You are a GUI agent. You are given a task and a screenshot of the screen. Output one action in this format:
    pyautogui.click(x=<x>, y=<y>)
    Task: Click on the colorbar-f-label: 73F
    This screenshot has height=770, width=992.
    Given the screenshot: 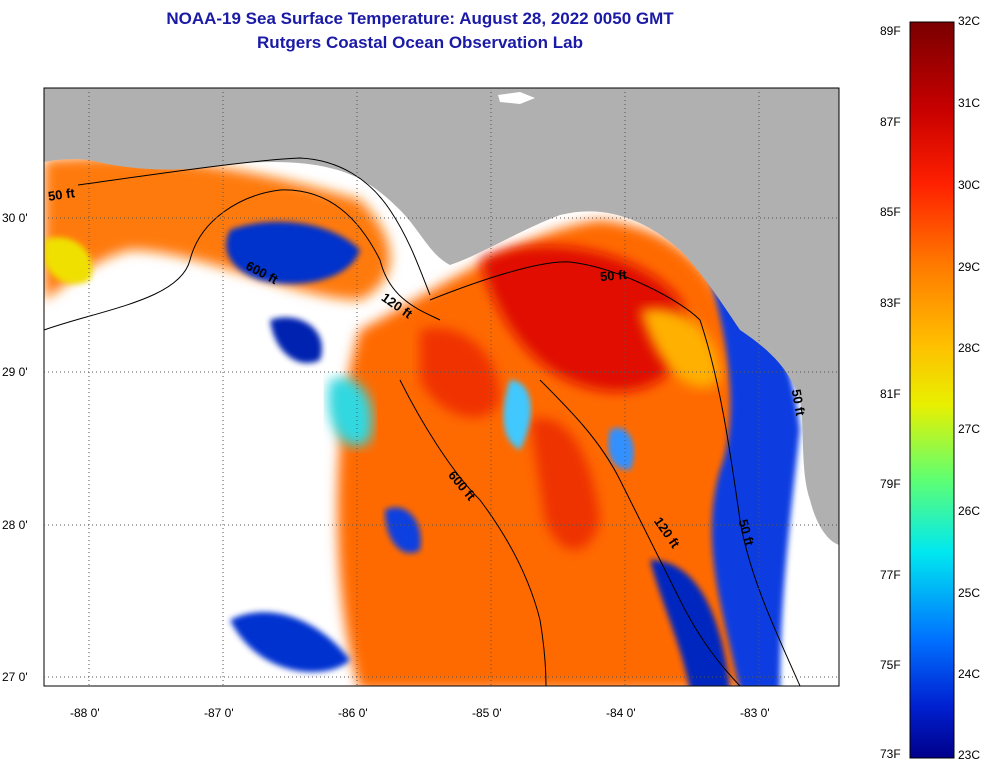 What is the action you would take?
    pyautogui.click(x=890, y=754)
    